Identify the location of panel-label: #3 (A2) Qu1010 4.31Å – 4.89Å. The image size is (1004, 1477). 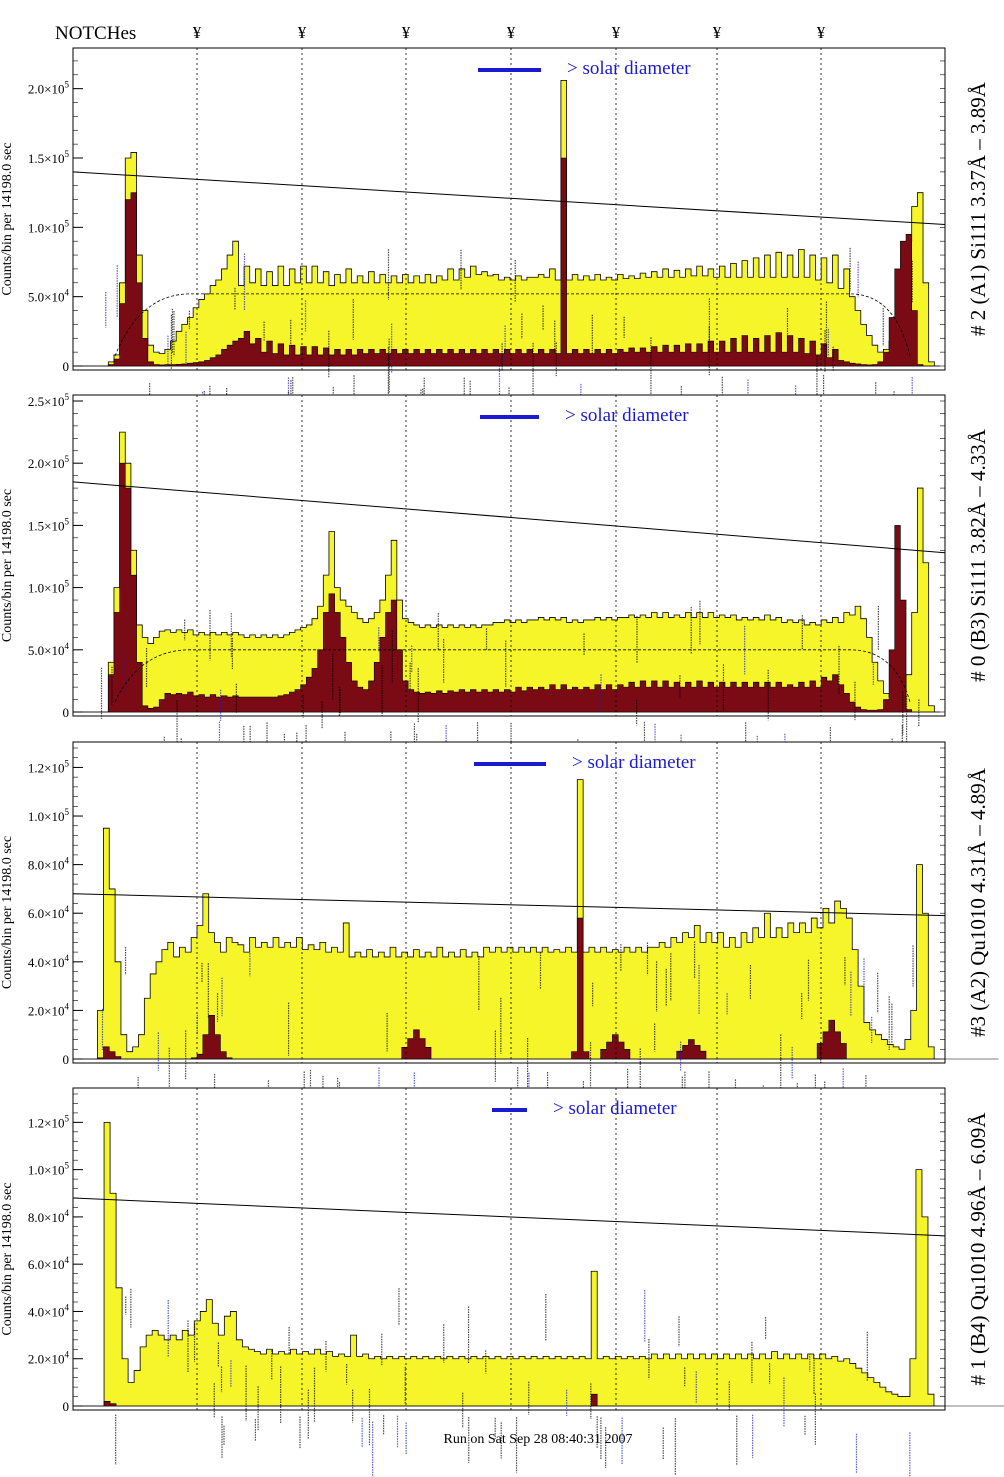
(978, 902).